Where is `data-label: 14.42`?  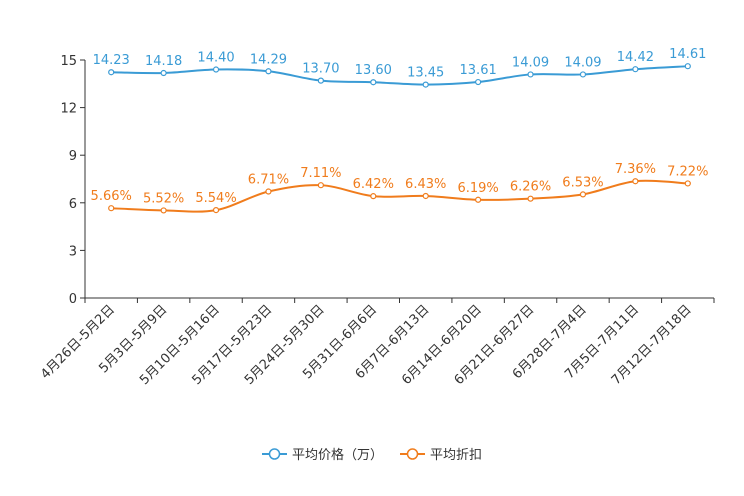 data-label: 14.42 is located at coordinates (635, 57).